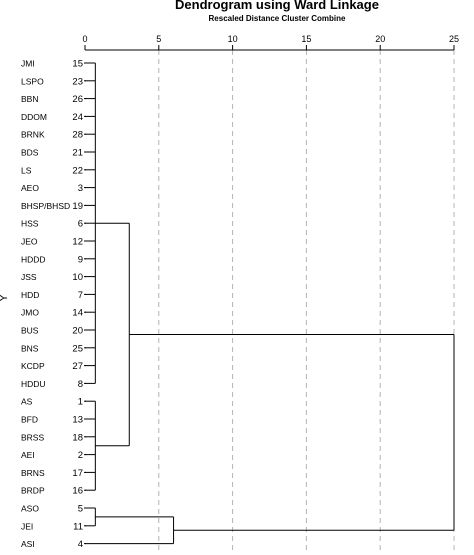 This screenshot has height=555, width=474. I want to click on x-tick-label: 10, so click(233, 39).